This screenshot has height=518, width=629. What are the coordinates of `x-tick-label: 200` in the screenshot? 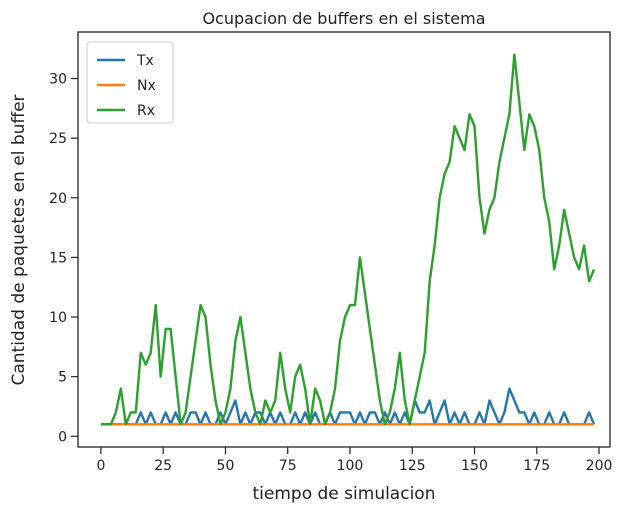 It's located at (599, 466).